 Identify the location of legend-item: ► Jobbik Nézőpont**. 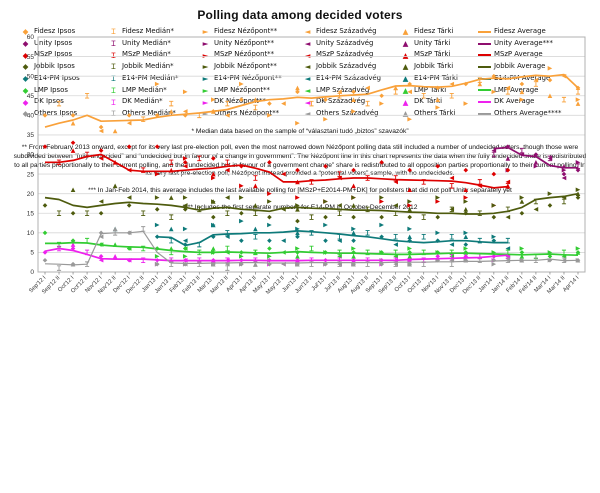
(251, 67).